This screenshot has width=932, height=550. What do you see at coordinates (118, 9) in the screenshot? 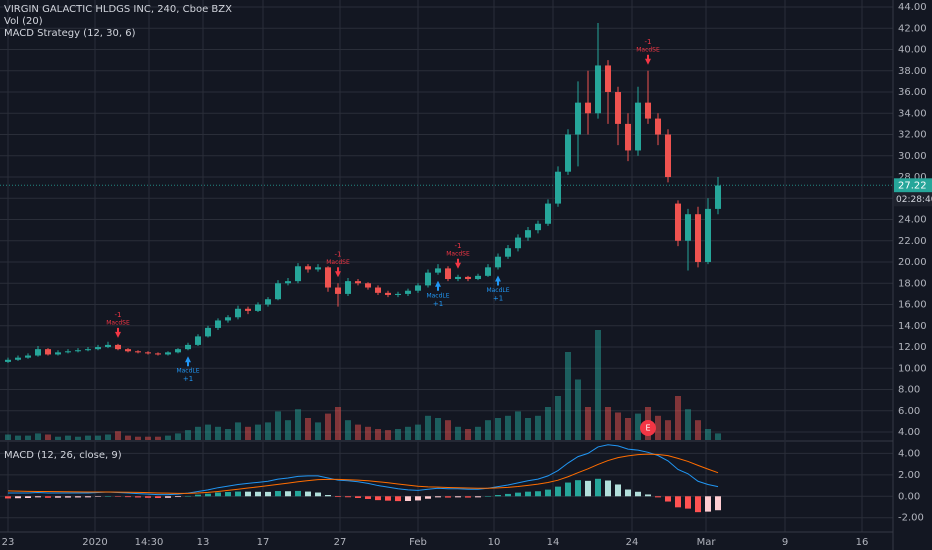
I see `chart-title: VIRGIN GALACTIC HLDGS INC, 240, Cboe BZX` at bounding box center [118, 9].